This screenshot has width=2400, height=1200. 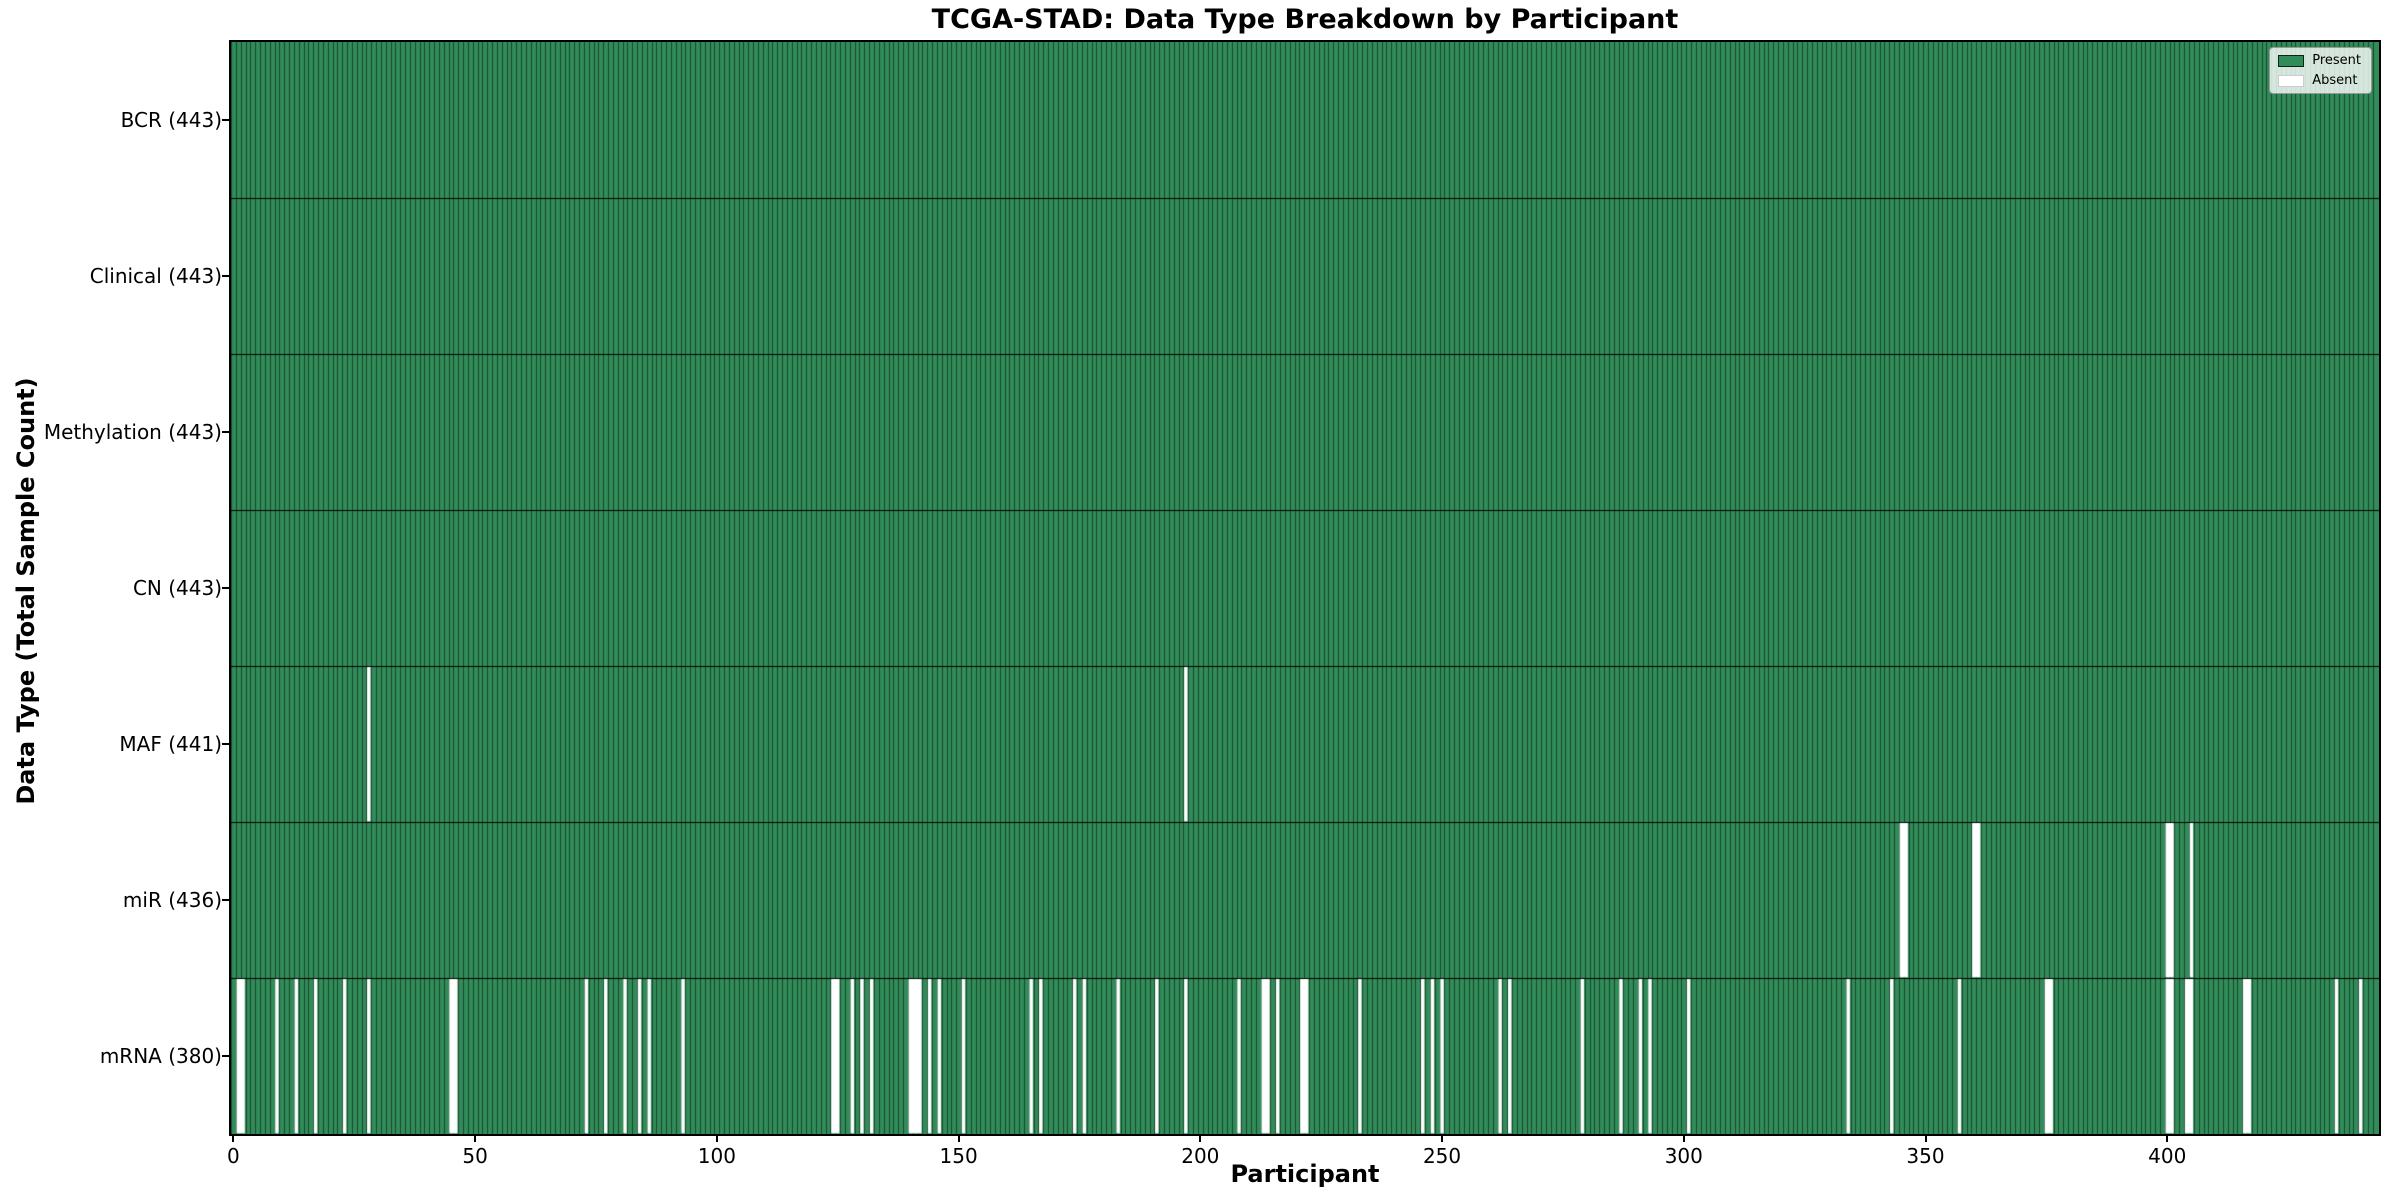 What do you see at coordinates (1925, 1156) in the screenshot?
I see `x-tick-label-350: 350` at bounding box center [1925, 1156].